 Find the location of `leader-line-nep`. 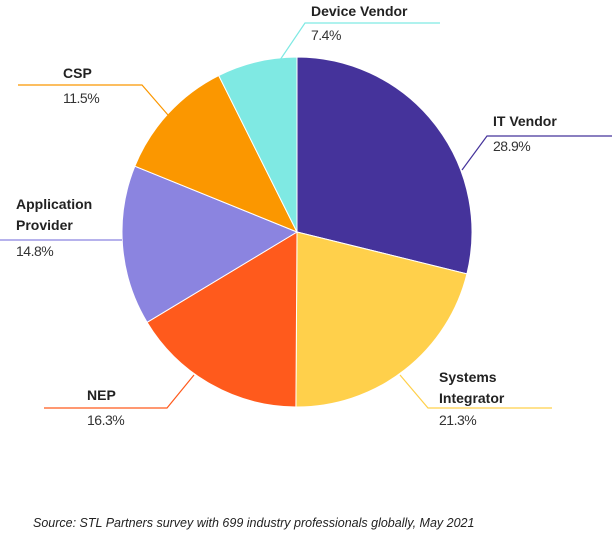

leader-line-nep is located at coordinates (119, 391).